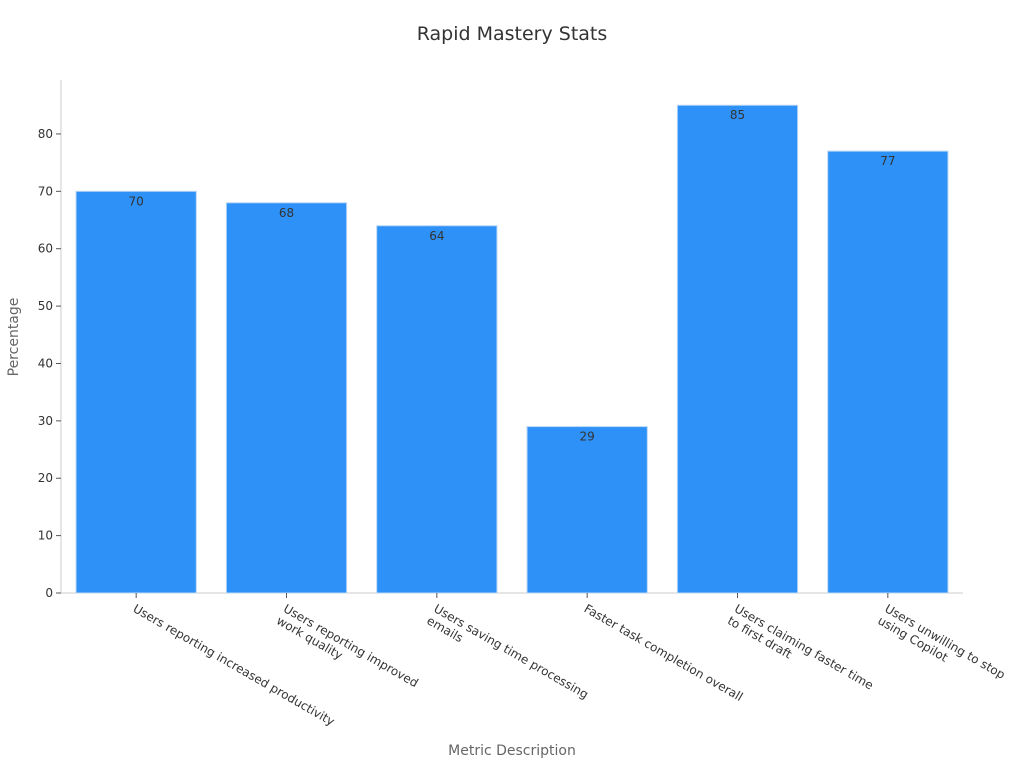  What do you see at coordinates (136, 201) in the screenshot?
I see `value-label: 70` at bounding box center [136, 201].